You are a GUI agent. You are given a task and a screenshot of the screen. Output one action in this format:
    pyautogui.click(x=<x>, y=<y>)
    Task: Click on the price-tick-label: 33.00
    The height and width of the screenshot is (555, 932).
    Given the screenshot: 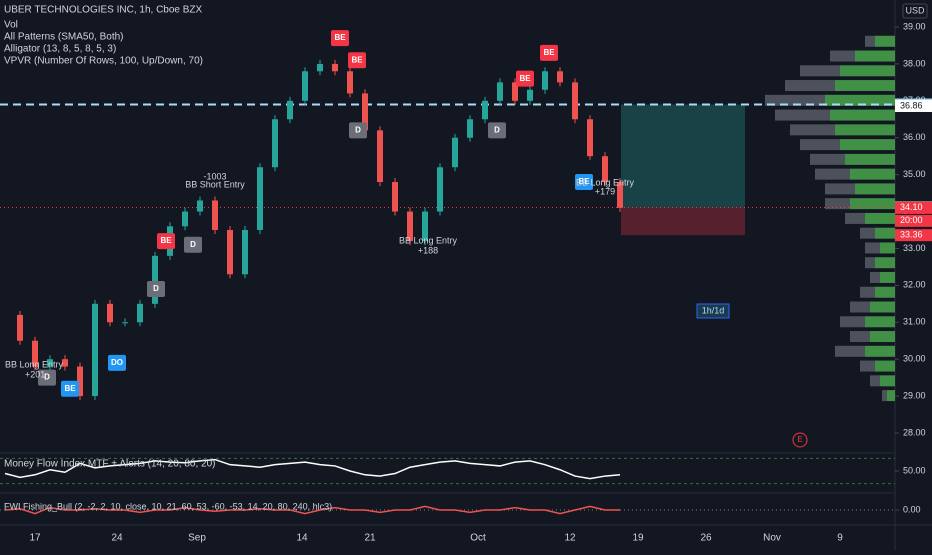 What is the action you would take?
    pyautogui.click(x=914, y=248)
    